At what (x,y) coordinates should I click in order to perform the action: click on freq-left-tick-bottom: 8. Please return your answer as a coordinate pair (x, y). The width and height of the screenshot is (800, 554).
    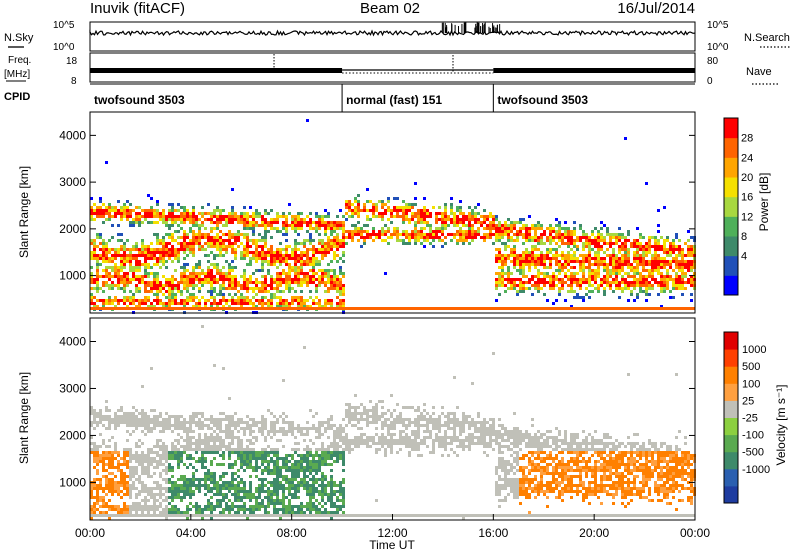
    Looking at the image, I should click on (74, 81).